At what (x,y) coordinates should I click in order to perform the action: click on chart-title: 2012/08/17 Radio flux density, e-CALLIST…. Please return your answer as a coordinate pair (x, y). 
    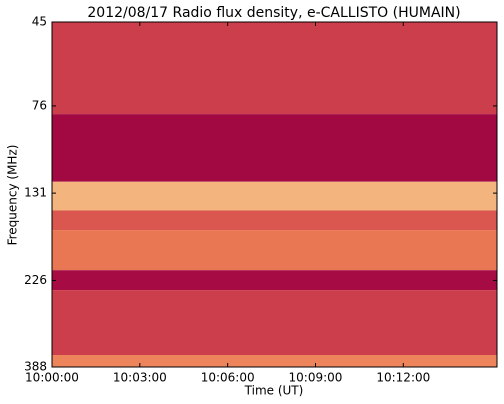
    Looking at the image, I should click on (273, 13).